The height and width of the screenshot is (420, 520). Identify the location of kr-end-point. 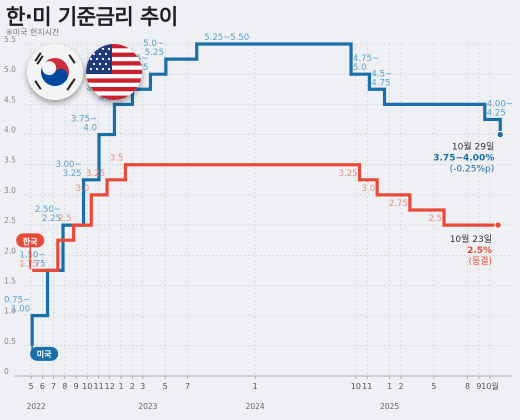
(498, 225).